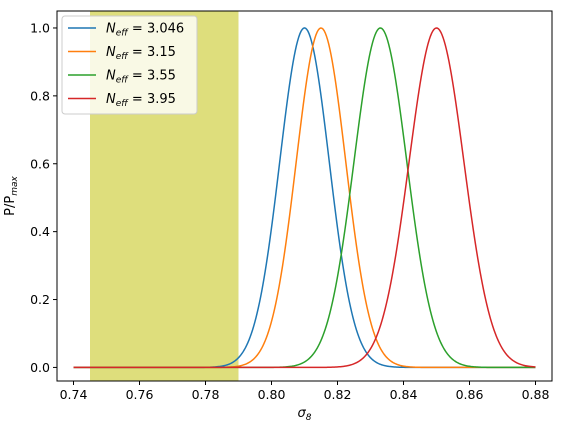 Image resolution: width=562 pixels, height=426 pixels. Describe the element at coordinates (11, 195) in the screenshot. I see `y-axis-label: P/Pmax` at that location.